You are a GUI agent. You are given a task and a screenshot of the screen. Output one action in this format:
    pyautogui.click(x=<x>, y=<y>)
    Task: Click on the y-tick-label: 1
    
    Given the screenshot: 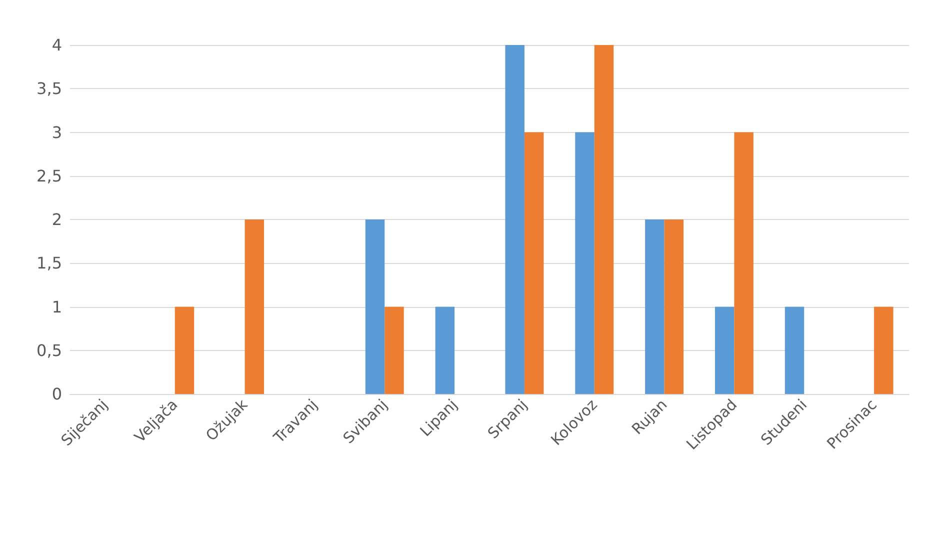 What is the action you would take?
    pyautogui.click(x=57, y=306)
    